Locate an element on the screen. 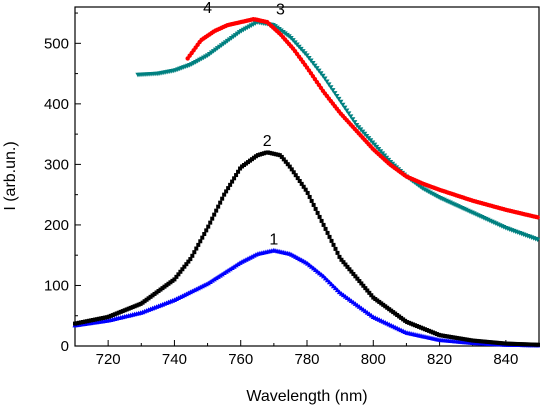  y-tick-label: 0 is located at coordinates (65, 346).